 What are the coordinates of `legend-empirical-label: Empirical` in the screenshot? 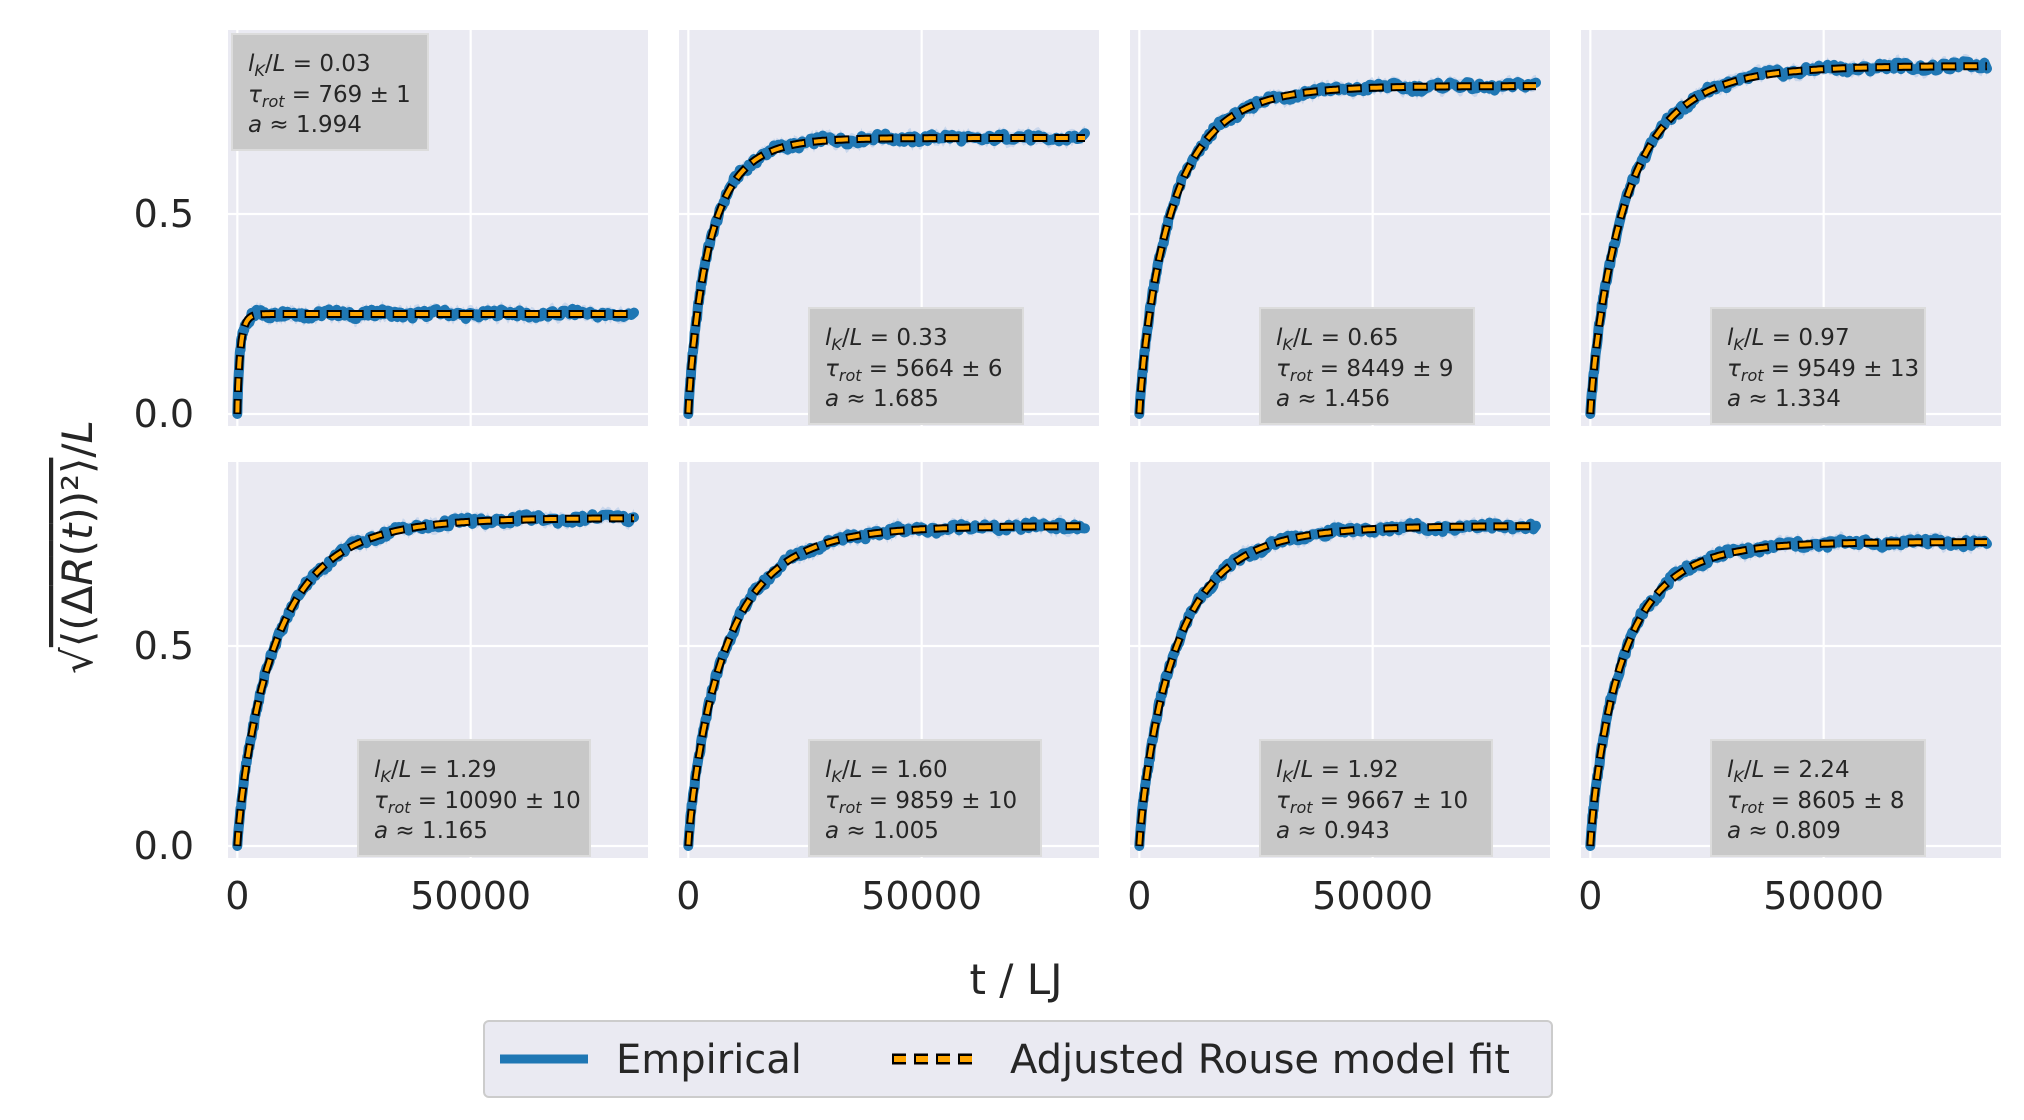 It's located at (709, 1060).